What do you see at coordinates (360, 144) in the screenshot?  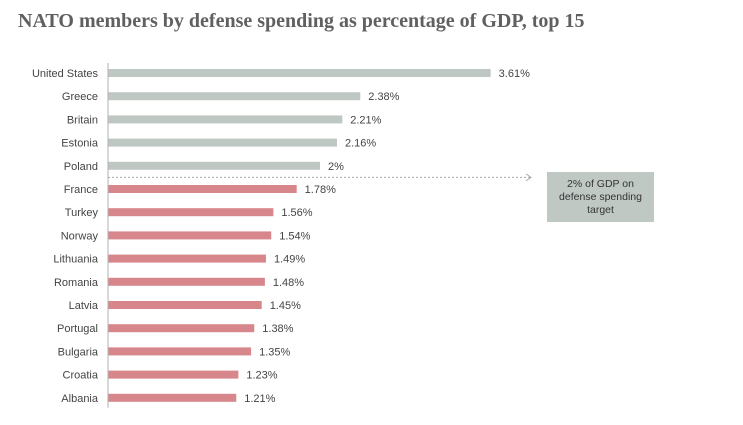 I see `value-label: 2.16%` at bounding box center [360, 144].